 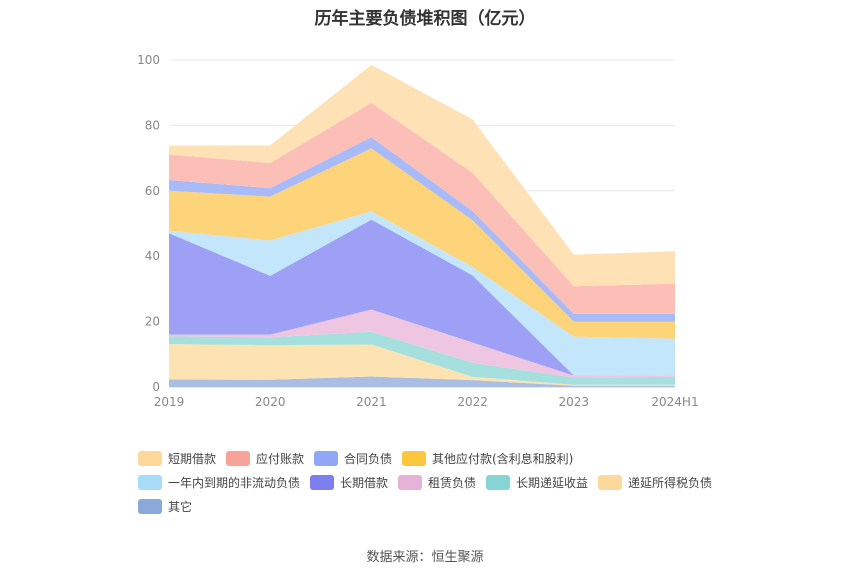 I want to click on x-tick-label: 2022, so click(x=472, y=402).